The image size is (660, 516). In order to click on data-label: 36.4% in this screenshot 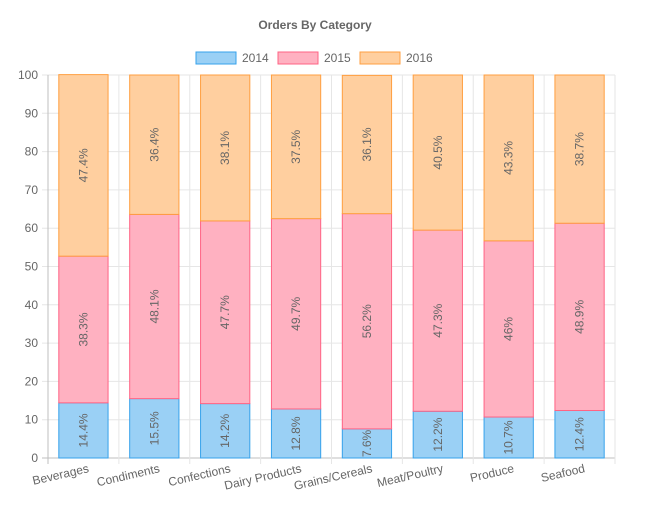, I will do `click(154, 144)`.